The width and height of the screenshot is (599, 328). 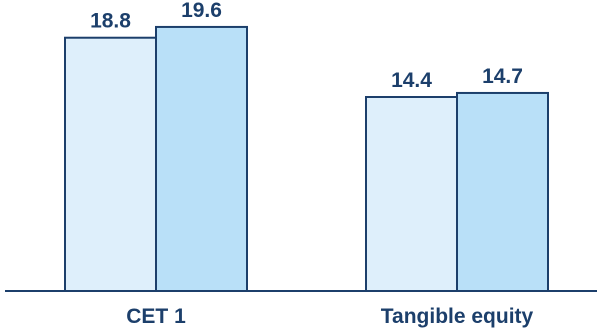 What do you see at coordinates (329, 316) in the screenshot?
I see `category-labels-group: CET 1 Tangible equity` at bounding box center [329, 316].